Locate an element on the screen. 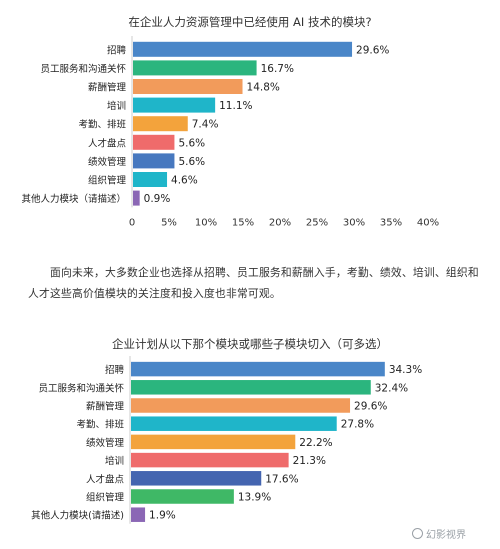  x-tick-label: 15% is located at coordinates (243, 222).